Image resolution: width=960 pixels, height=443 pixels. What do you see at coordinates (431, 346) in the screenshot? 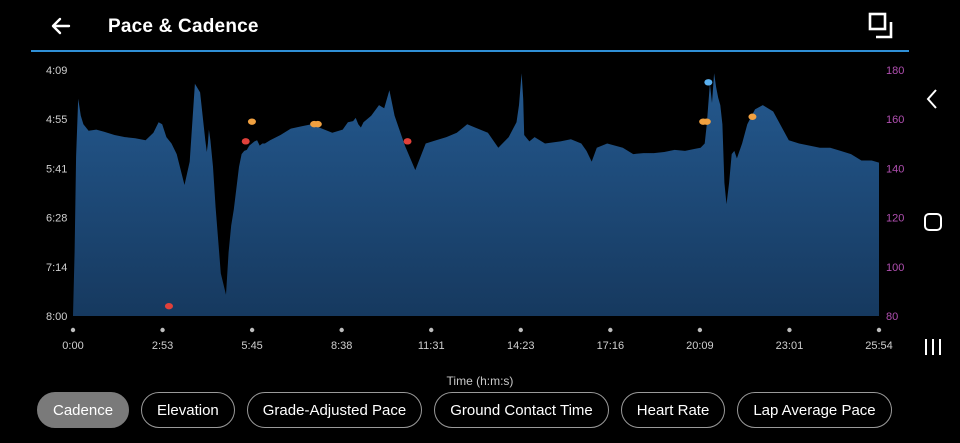
I see `x-axis-tick: 11:31` at bounding box center [431, 346].